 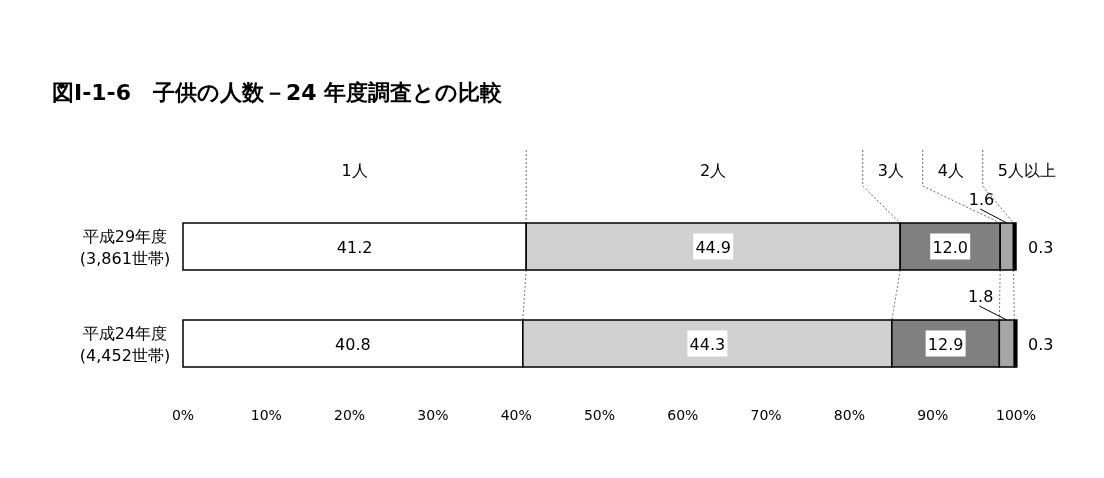 What do you see at coordinates (266, 415) in the screenshot?
I see `x-tick-label: 10%` at bounding box center [266, 415].